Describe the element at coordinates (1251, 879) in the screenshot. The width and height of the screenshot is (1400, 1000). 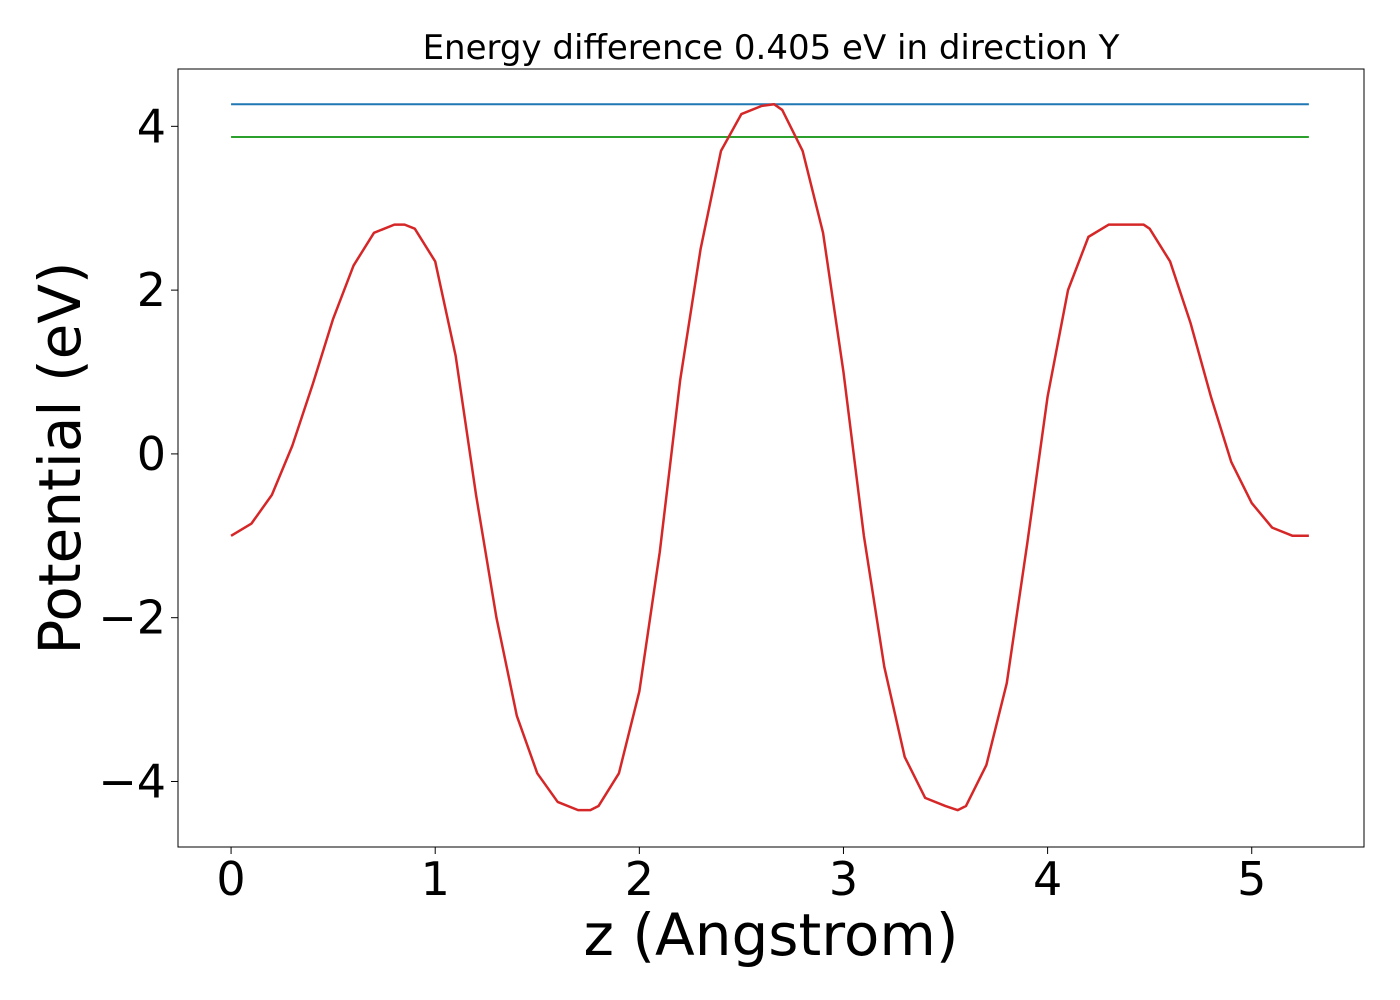
I see `x-tick-label: 5` at that location.